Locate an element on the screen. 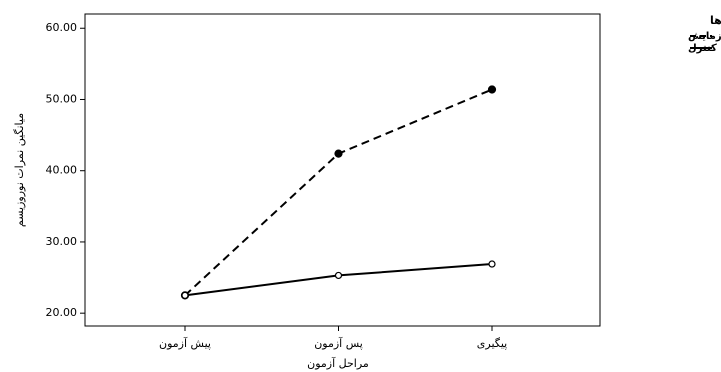 This screenshot has width=721, height=372. y-tick-label: 50.00 is located at coordinates (62, 98).